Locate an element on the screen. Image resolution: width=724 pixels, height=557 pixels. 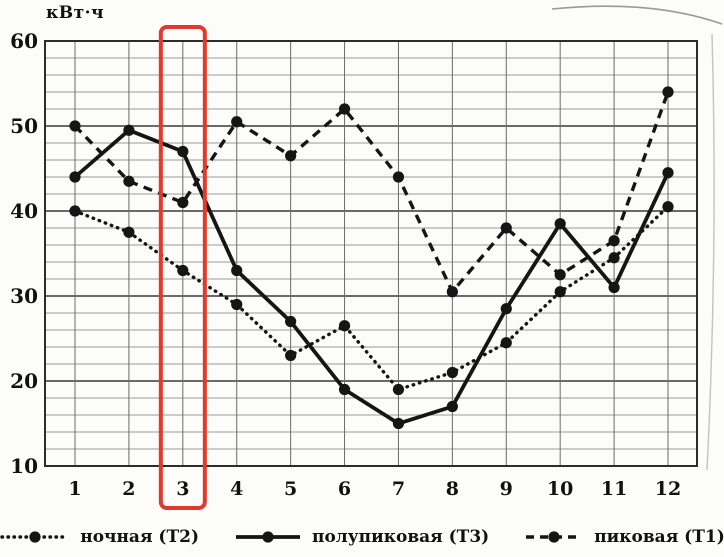
x-tick-label: 7 is located at coordinates (398, 489).